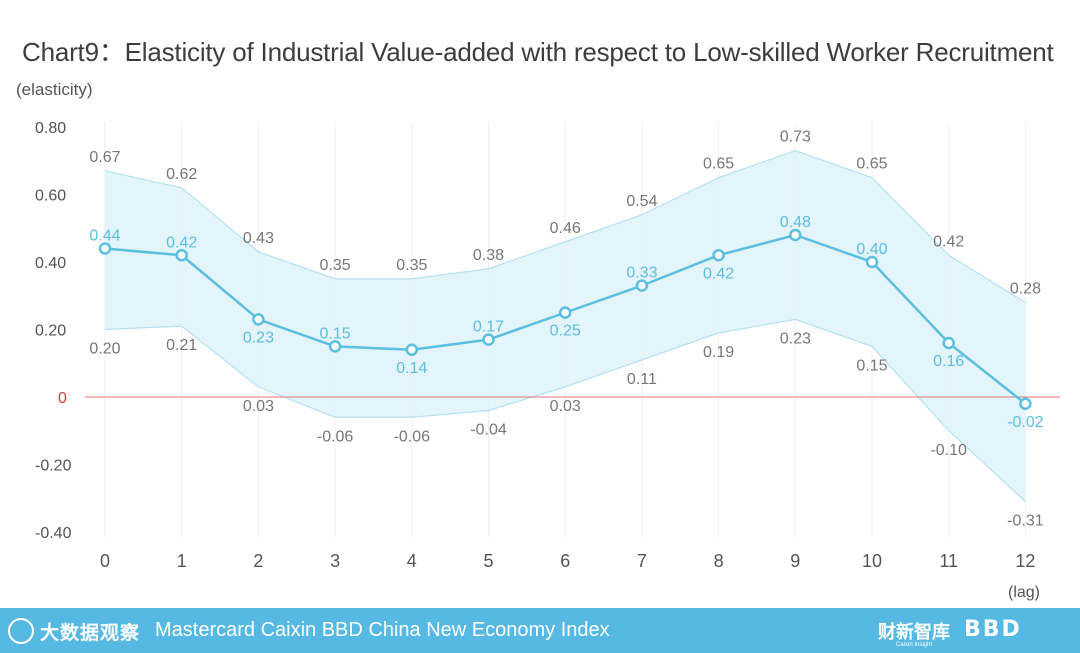 This screenshot has height=653, width=1080. What do you see at coordinates (181, 174) in the screenshot?
I see `upper-bound-label: 0.62` at bounding box center [181, 174].